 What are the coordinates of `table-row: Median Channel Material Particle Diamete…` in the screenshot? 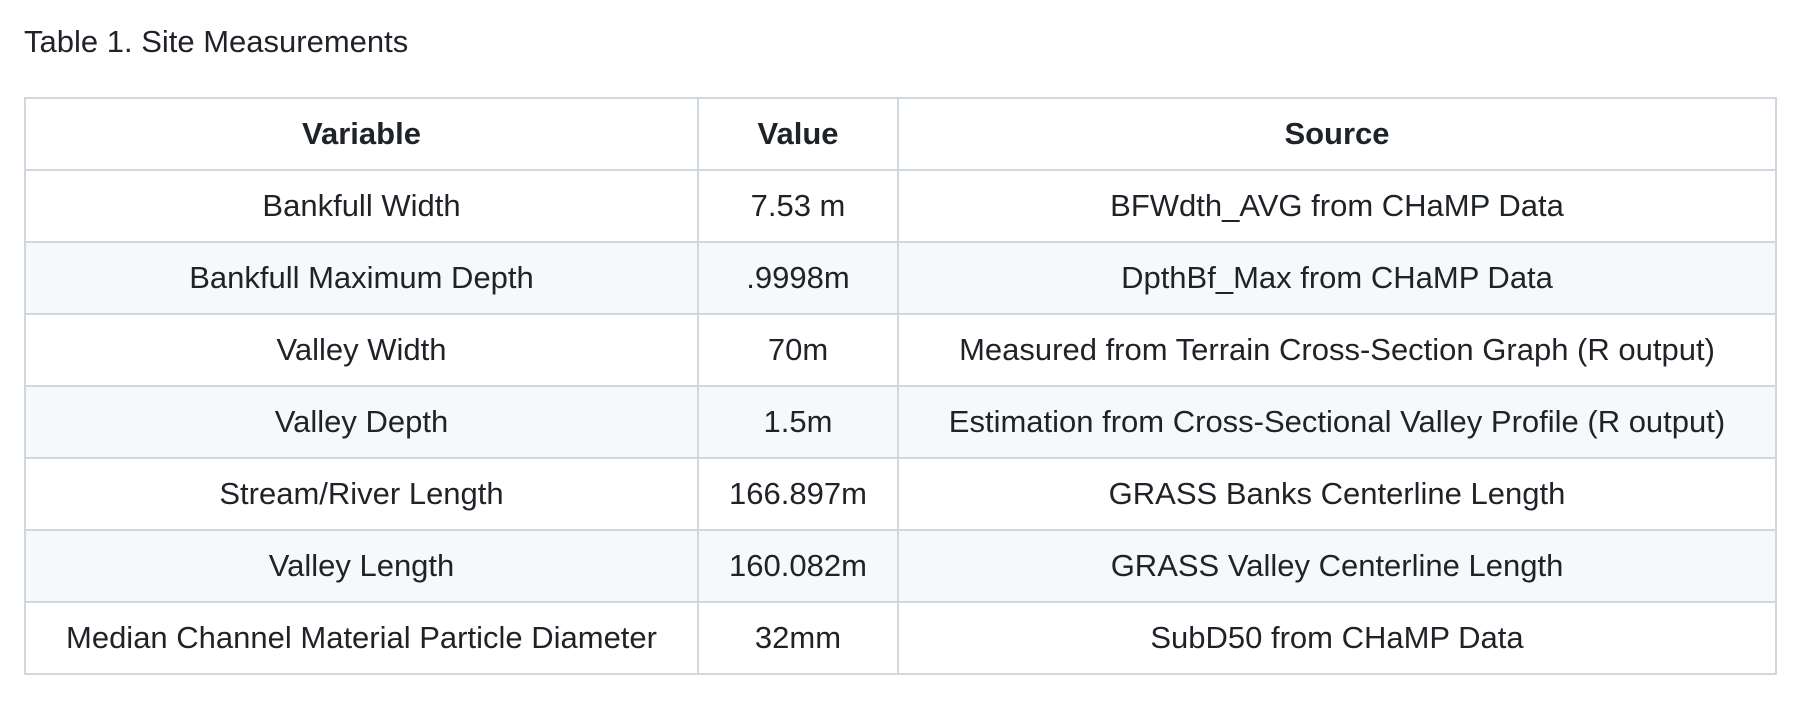 It's located at (900, 638).